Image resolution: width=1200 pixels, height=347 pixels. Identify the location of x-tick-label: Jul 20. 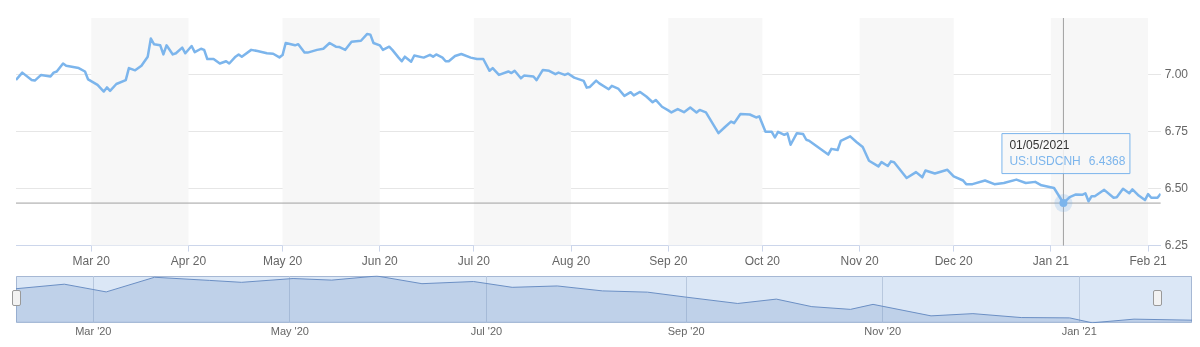
(474, 261).